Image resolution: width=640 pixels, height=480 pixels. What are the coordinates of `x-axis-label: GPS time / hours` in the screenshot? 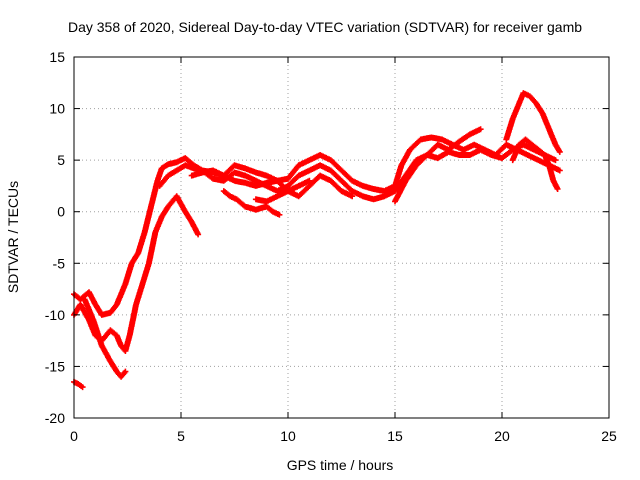 It's located at (340, 465).